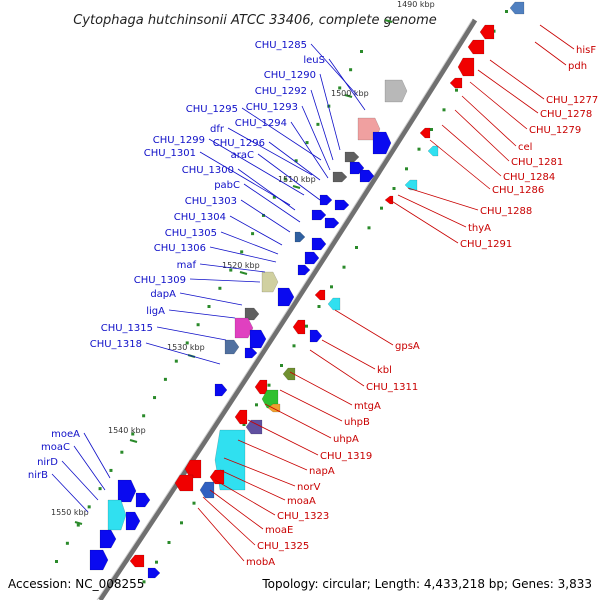 The width and height of the screenshot is (600, 600). What do you see at coordinates (155, 311) in the screenshot?
I see `forward-gene-label: ligA` at bounding box center [155, 311].